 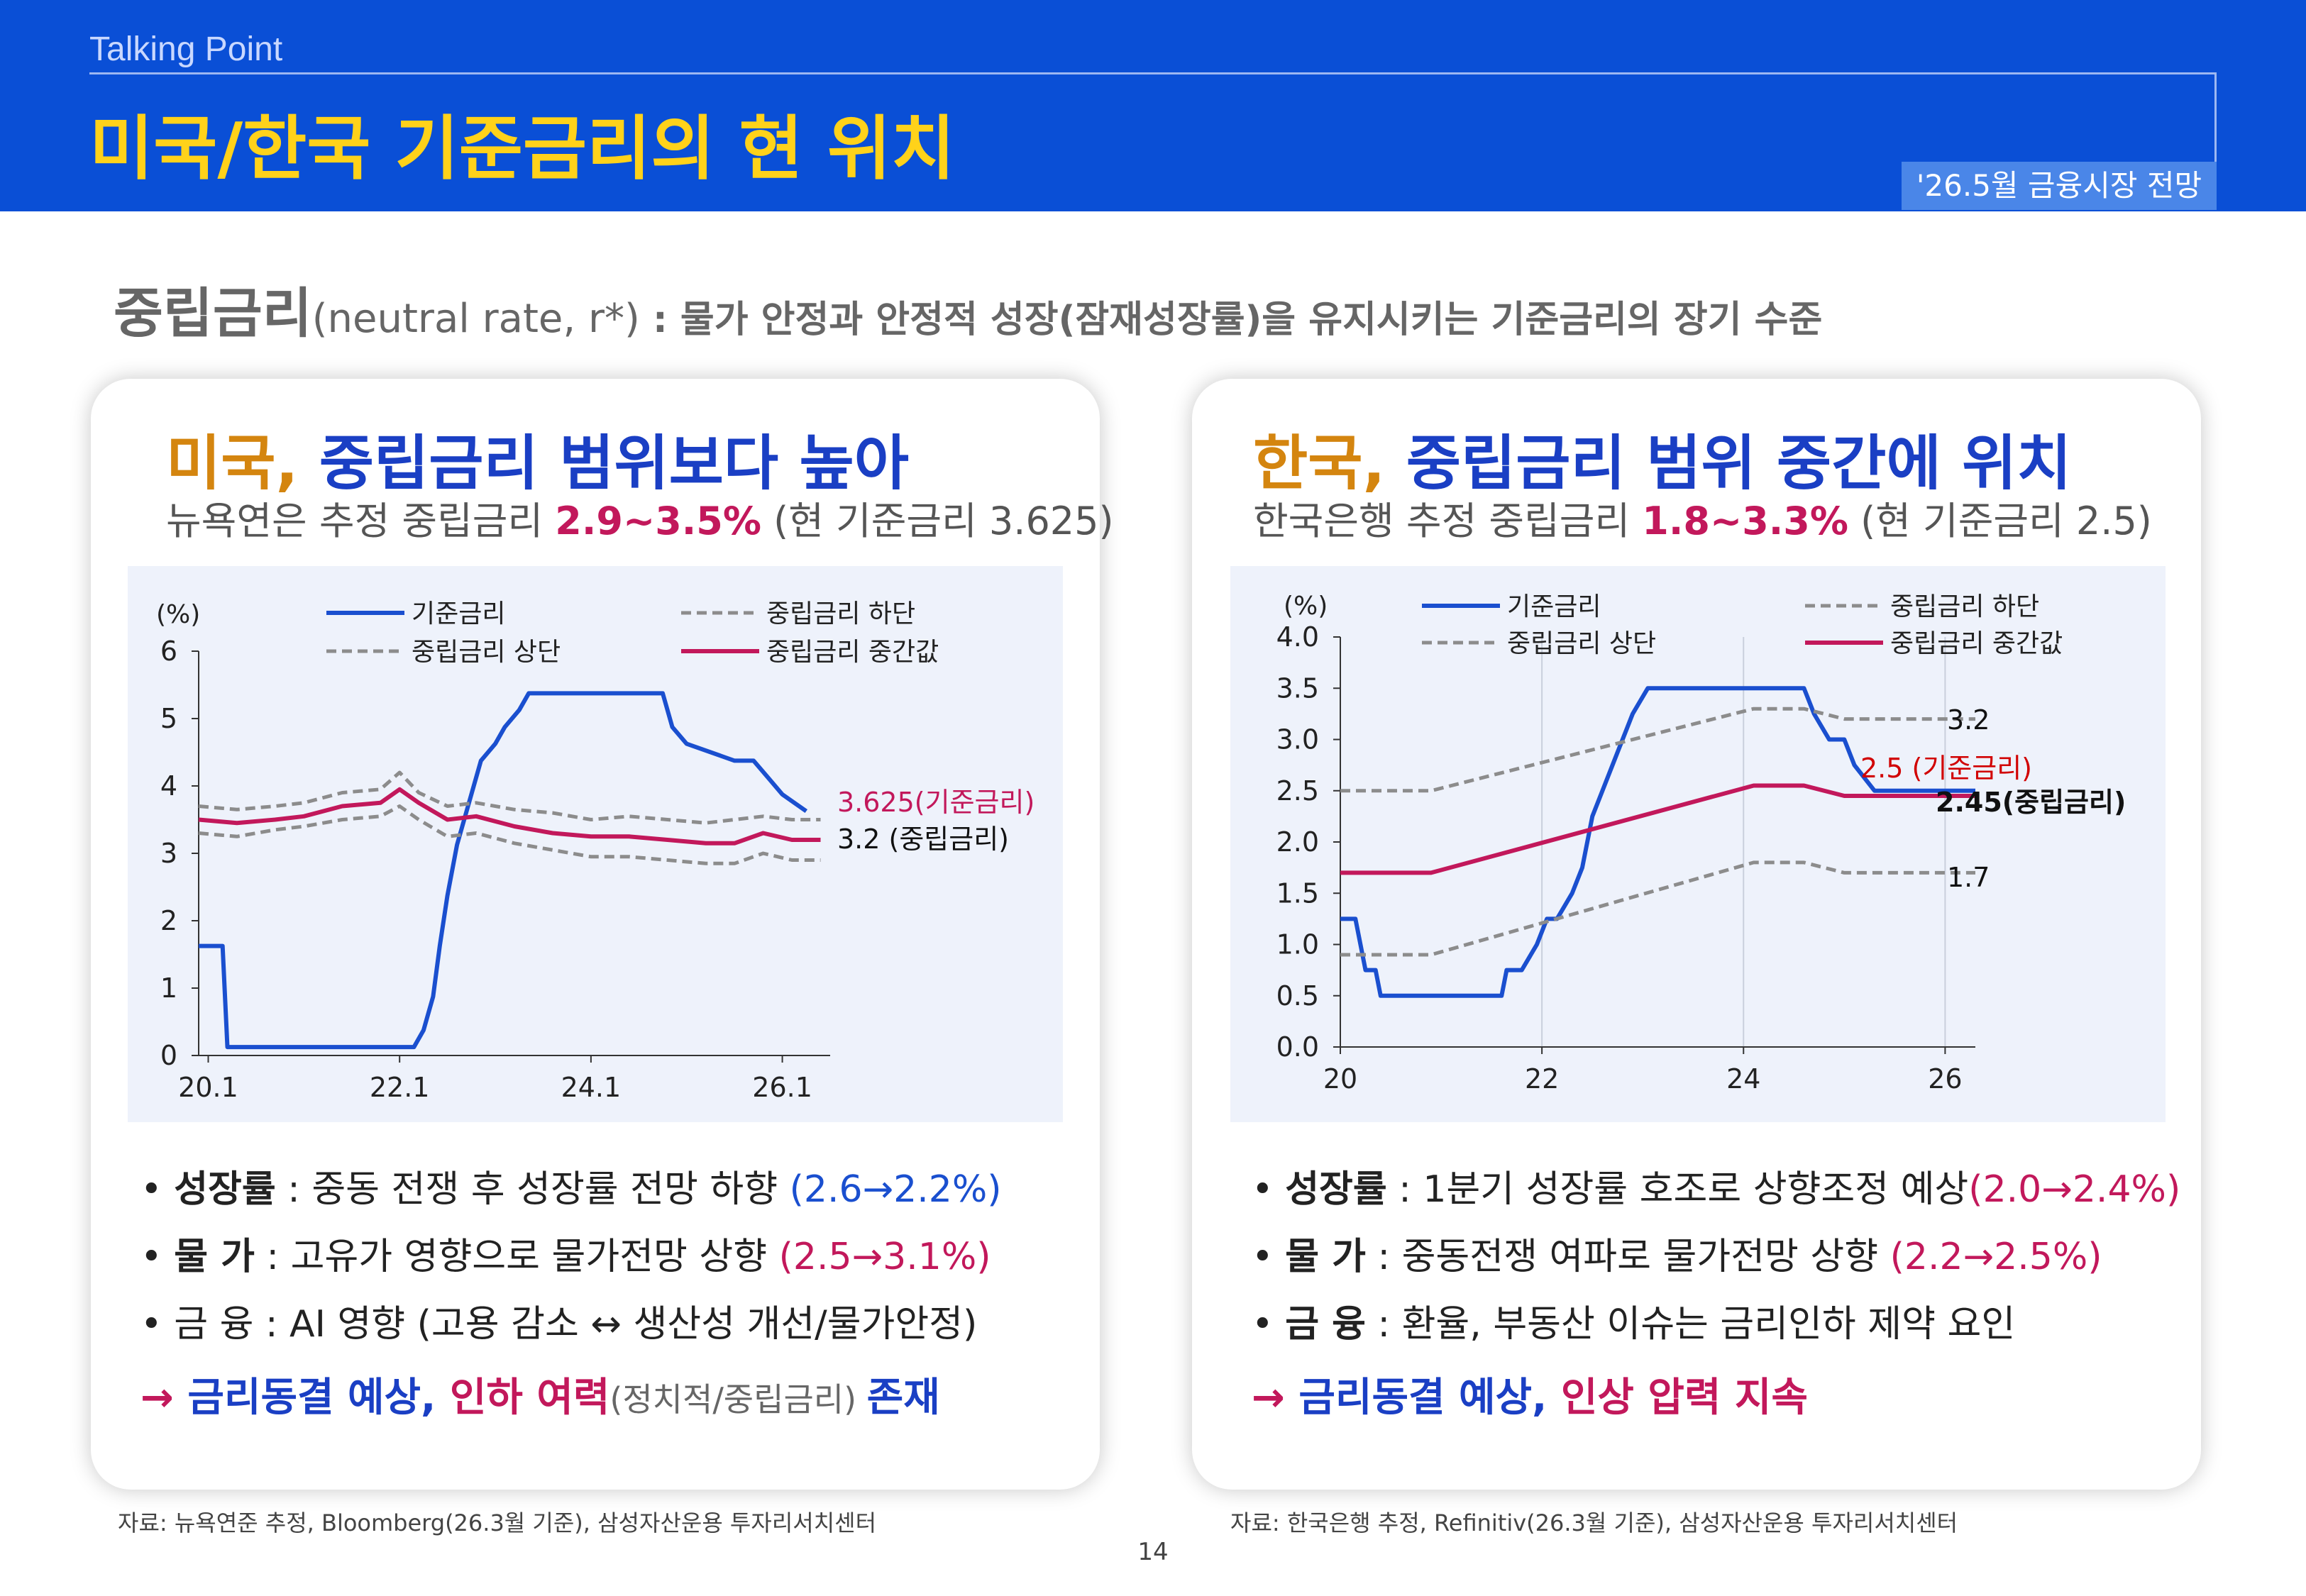 I want to click on kr-legend-label: 중립금리 중간값, so click(x=1976, y=643).